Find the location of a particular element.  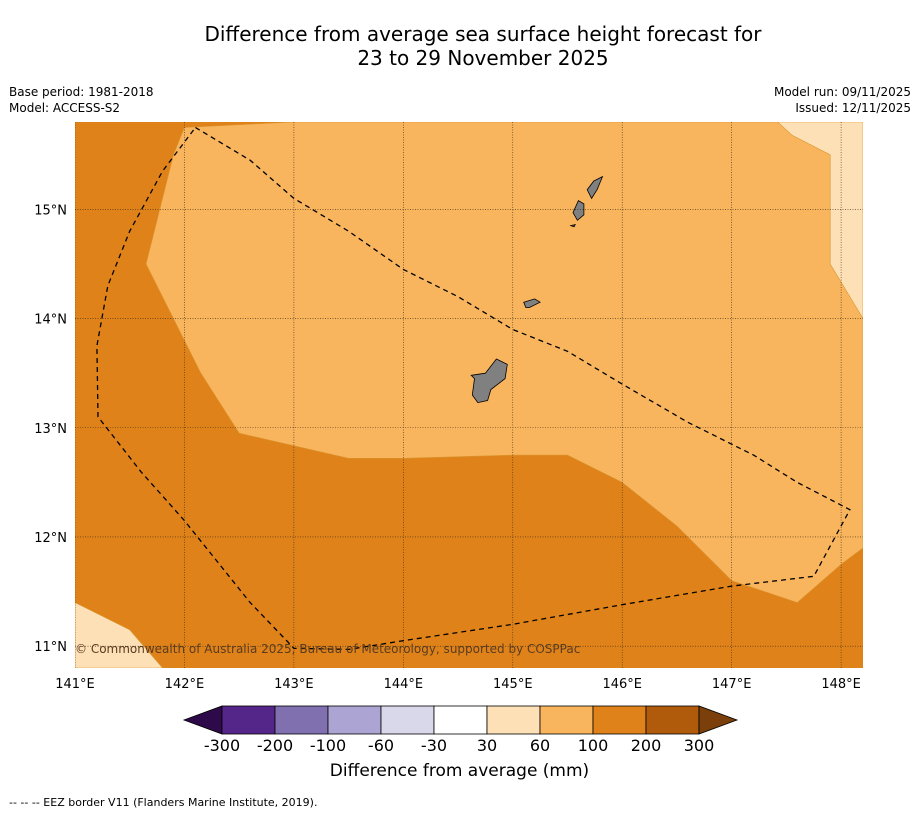

longitude-labels: 141°E 142°E 143°E 144°E 145°E 146°E 147°E 148°E is located at coordinates (458, 684).